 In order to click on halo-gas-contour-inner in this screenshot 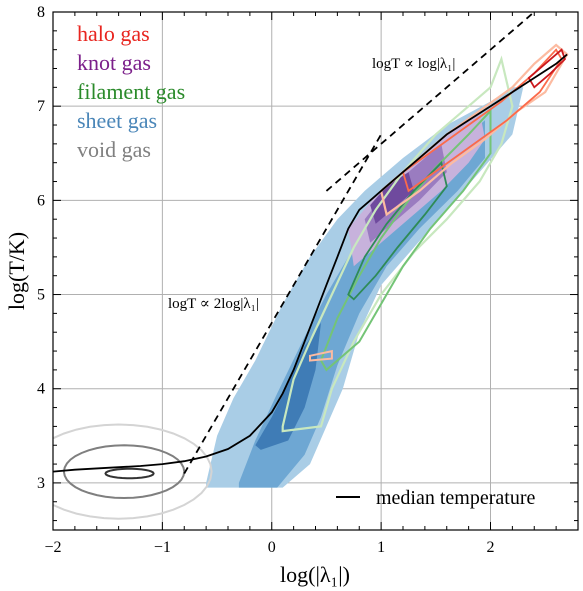, I will do `click(546, 68)`.